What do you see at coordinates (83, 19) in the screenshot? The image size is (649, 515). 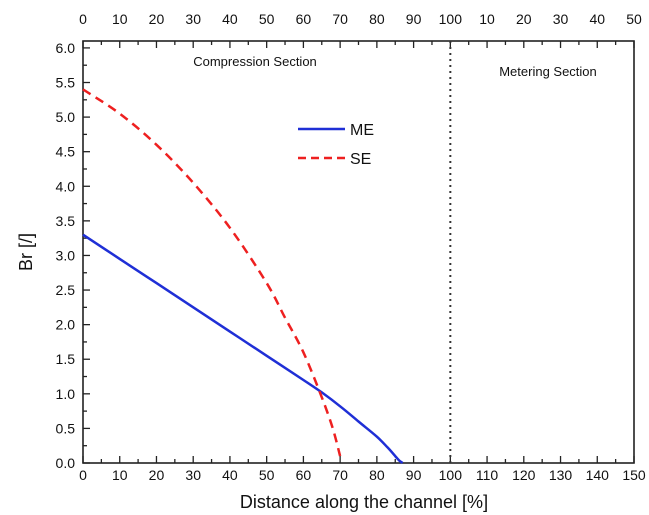 I see `top-tick-label: 0` at bounding box center [83, 19].